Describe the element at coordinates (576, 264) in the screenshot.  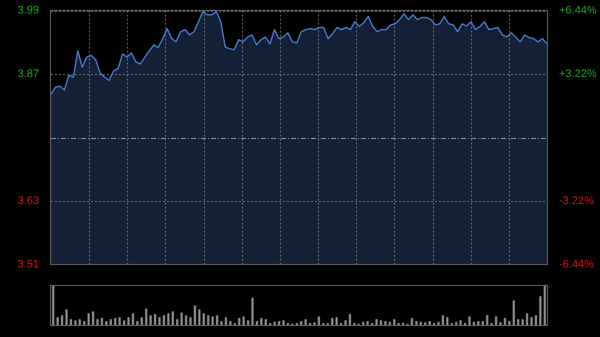
I see `y2-tick-label: -6.44%` at that location.